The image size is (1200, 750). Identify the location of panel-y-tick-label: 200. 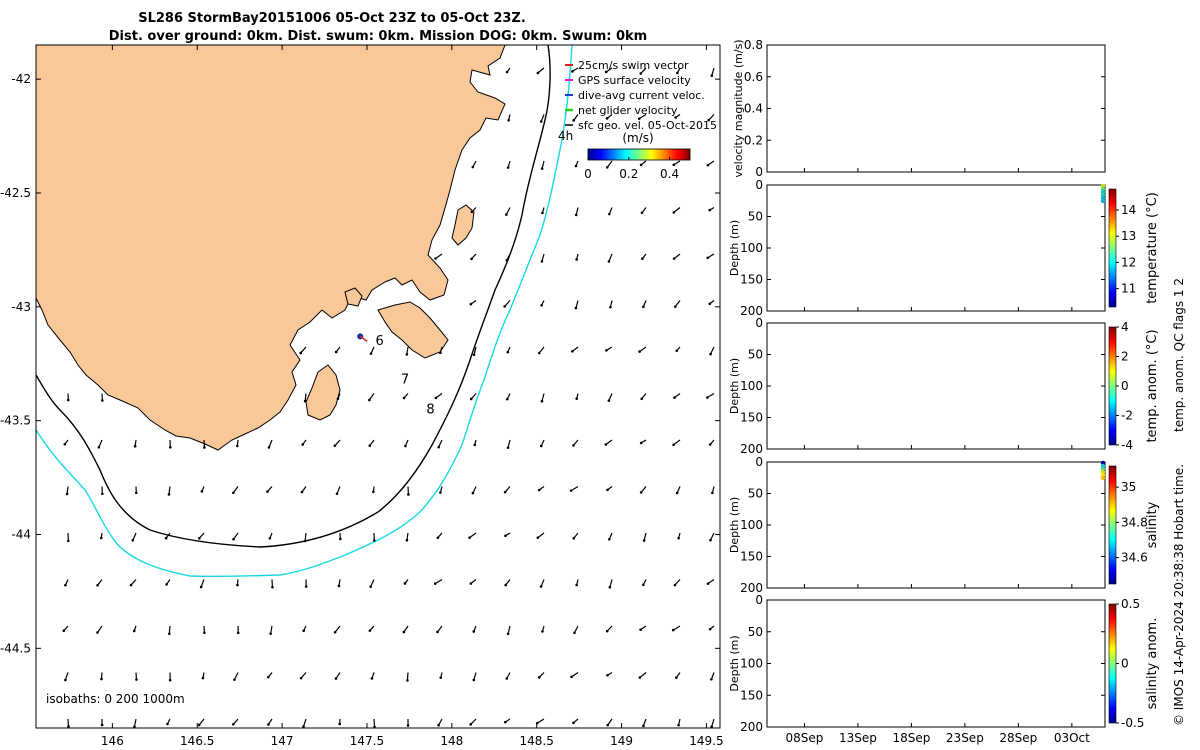
(751, 727).